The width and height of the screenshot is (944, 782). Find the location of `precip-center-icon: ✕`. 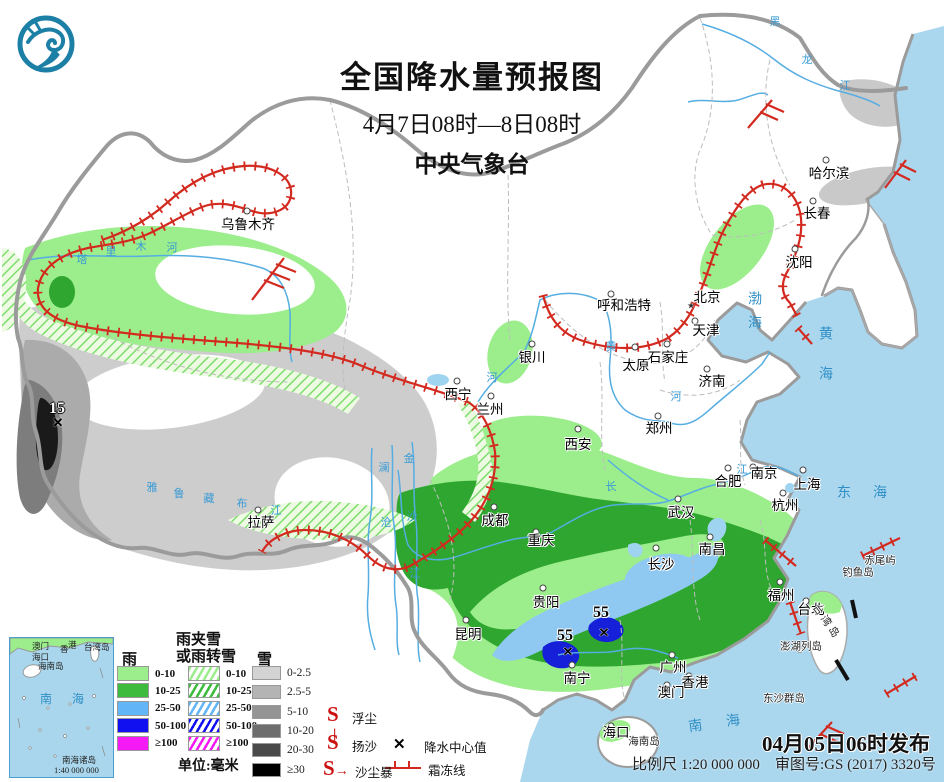

precip-center-icon: ✕ is located at coordinates (399, 745).